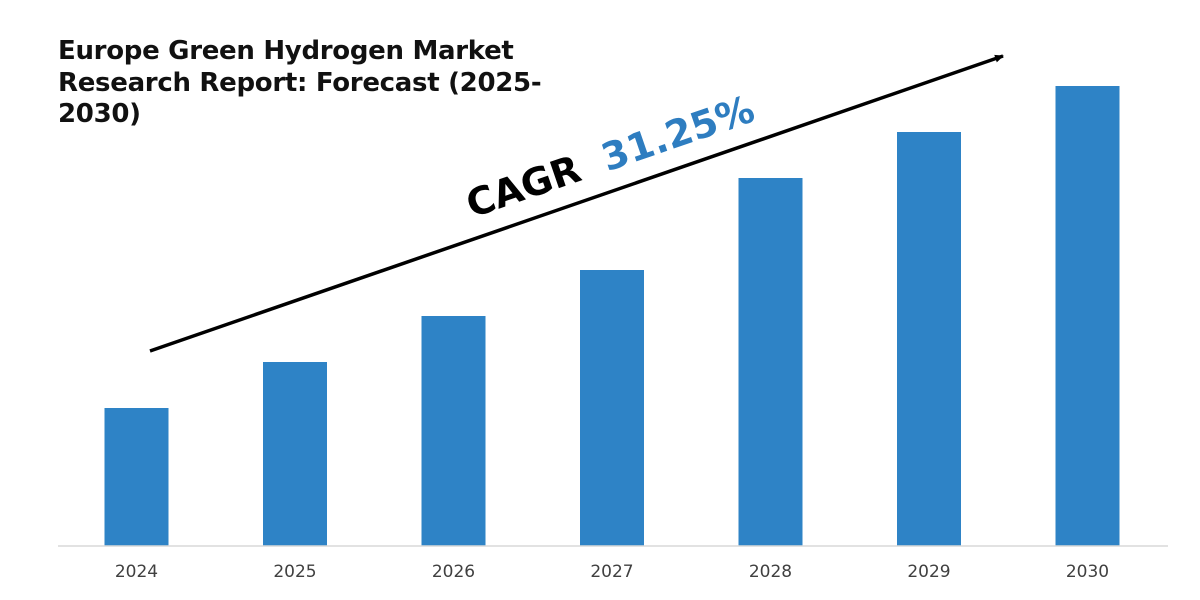 The height and width of the screenshot is (600, 1200). What do you see at coordinates (524, 187) in the screenshot?
I see `cagr-label: CAGR` at bounding box center [524, 187].